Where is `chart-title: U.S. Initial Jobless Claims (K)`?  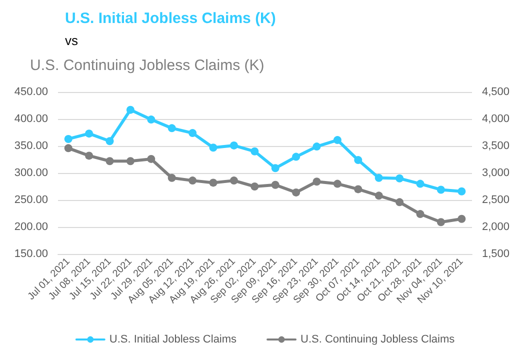 chart-title: U.S. Initial Jobless Claims (K) is located at coordinates (170, 18).